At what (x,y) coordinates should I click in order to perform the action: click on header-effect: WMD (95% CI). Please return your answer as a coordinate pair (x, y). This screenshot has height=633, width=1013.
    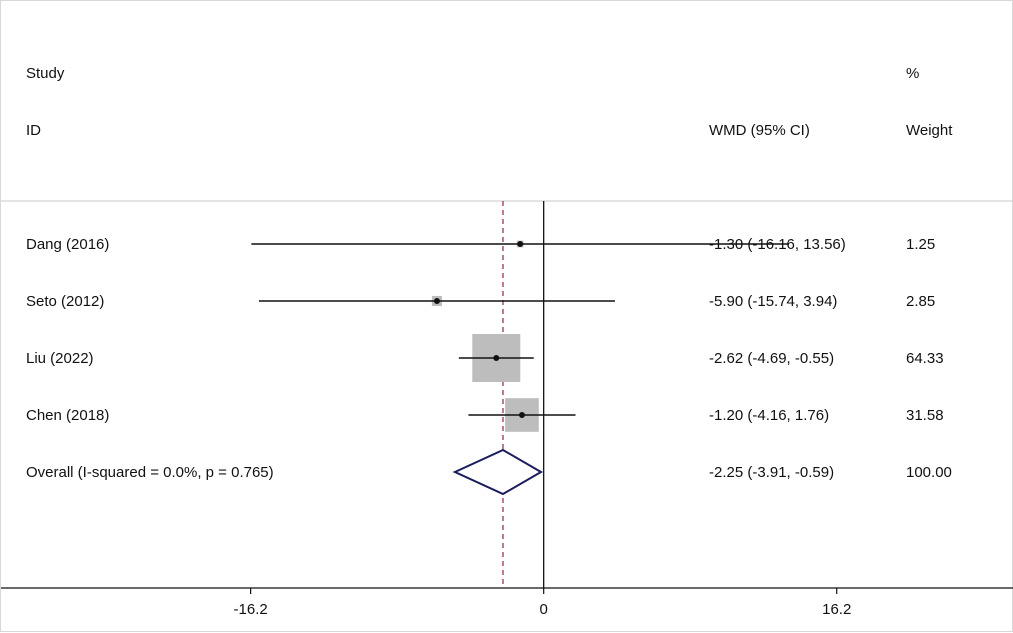
    Looking at the image, I should click on (759, 130).